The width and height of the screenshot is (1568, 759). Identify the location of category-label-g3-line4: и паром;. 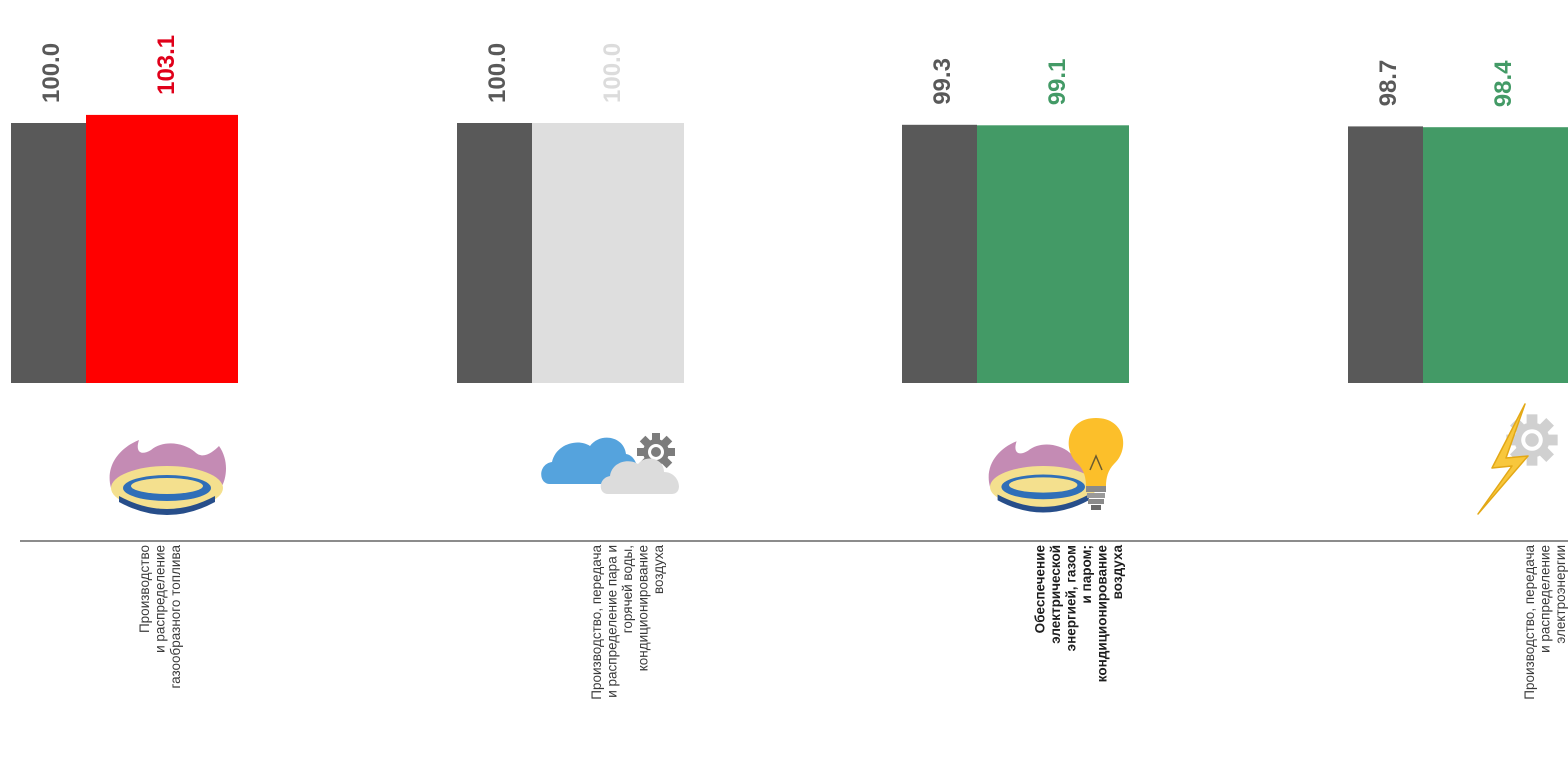
(1086, 574).